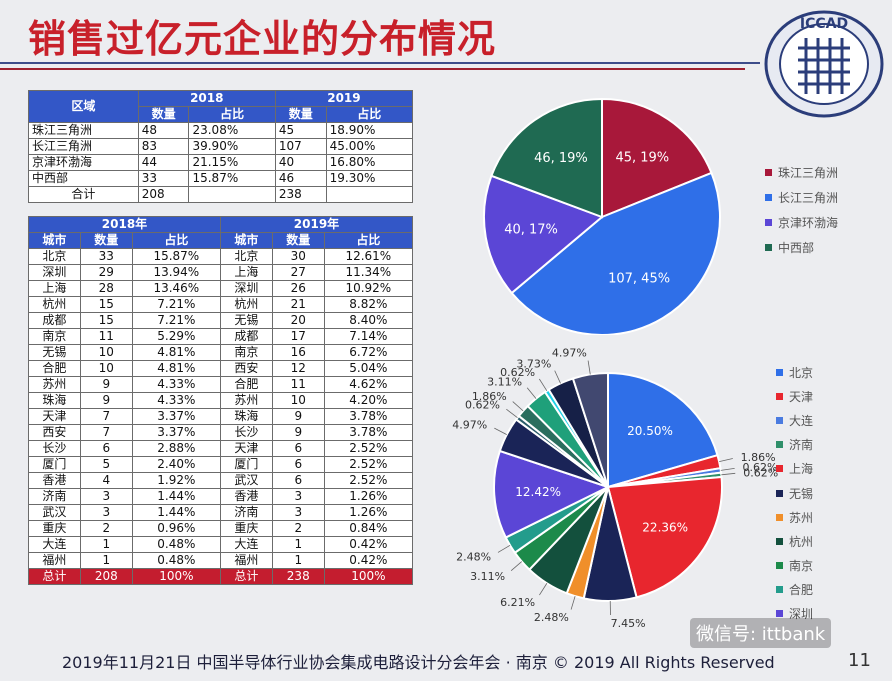 The width and height of the screenshot is (892, 681). I want to click on table-row: 珠海 9 4.33% 苏州 10 4.20%, so click(221, 400).